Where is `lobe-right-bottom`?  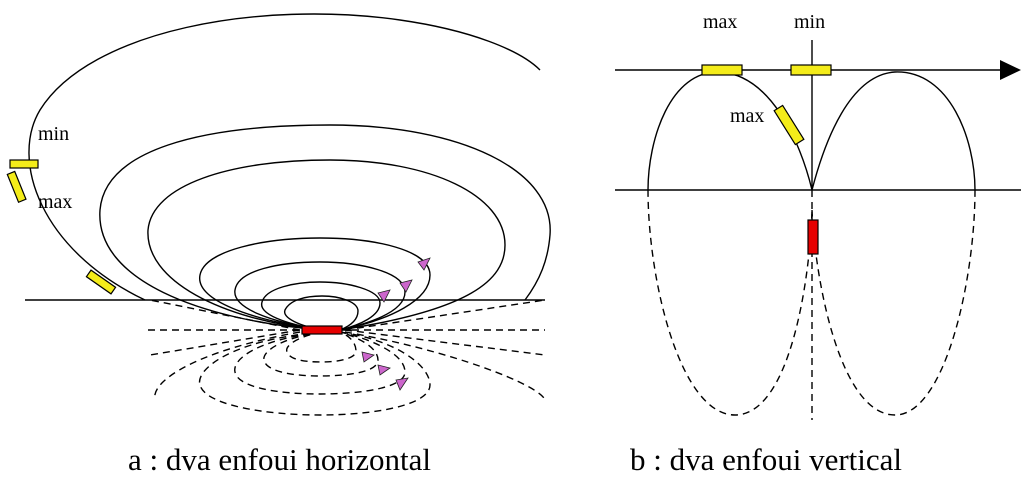 lobe-right-bottom is located at coordinates (893, 302).